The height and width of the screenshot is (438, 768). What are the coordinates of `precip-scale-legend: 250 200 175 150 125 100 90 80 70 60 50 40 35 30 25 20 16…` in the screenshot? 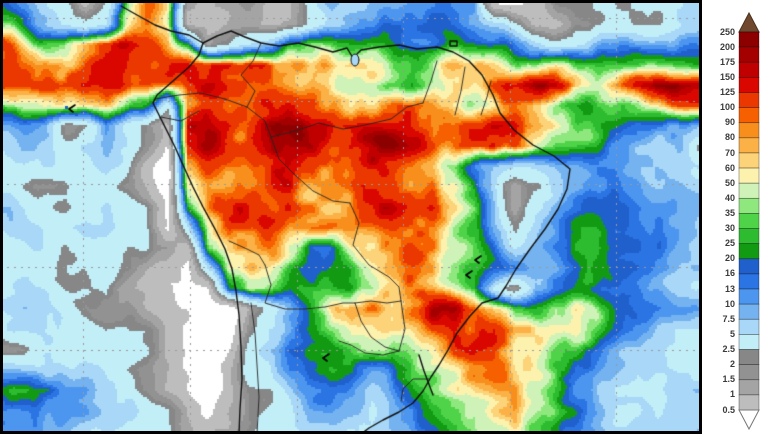 It's located at (735, 219).